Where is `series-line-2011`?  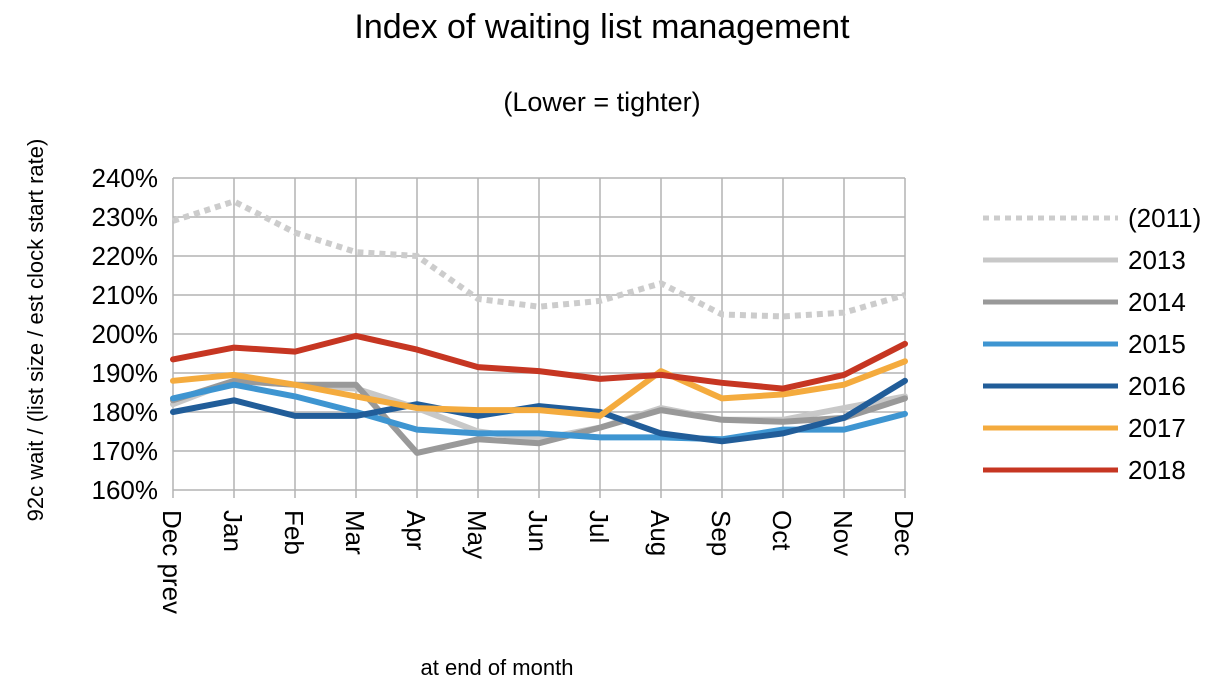
series-line-2011 is located at coordinates (539, 259).